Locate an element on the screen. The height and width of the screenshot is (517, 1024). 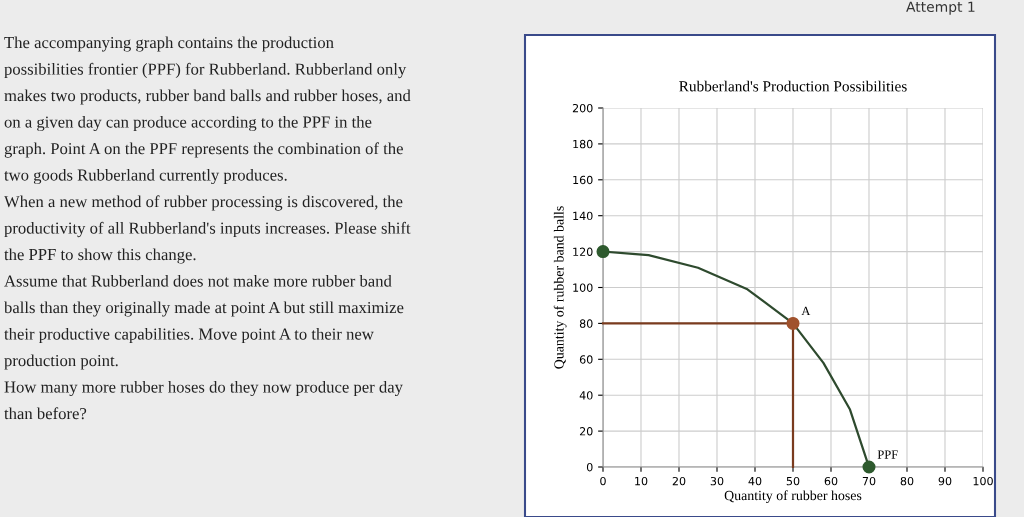
x-tick-label: 30 is located at coordinates (717, 481).